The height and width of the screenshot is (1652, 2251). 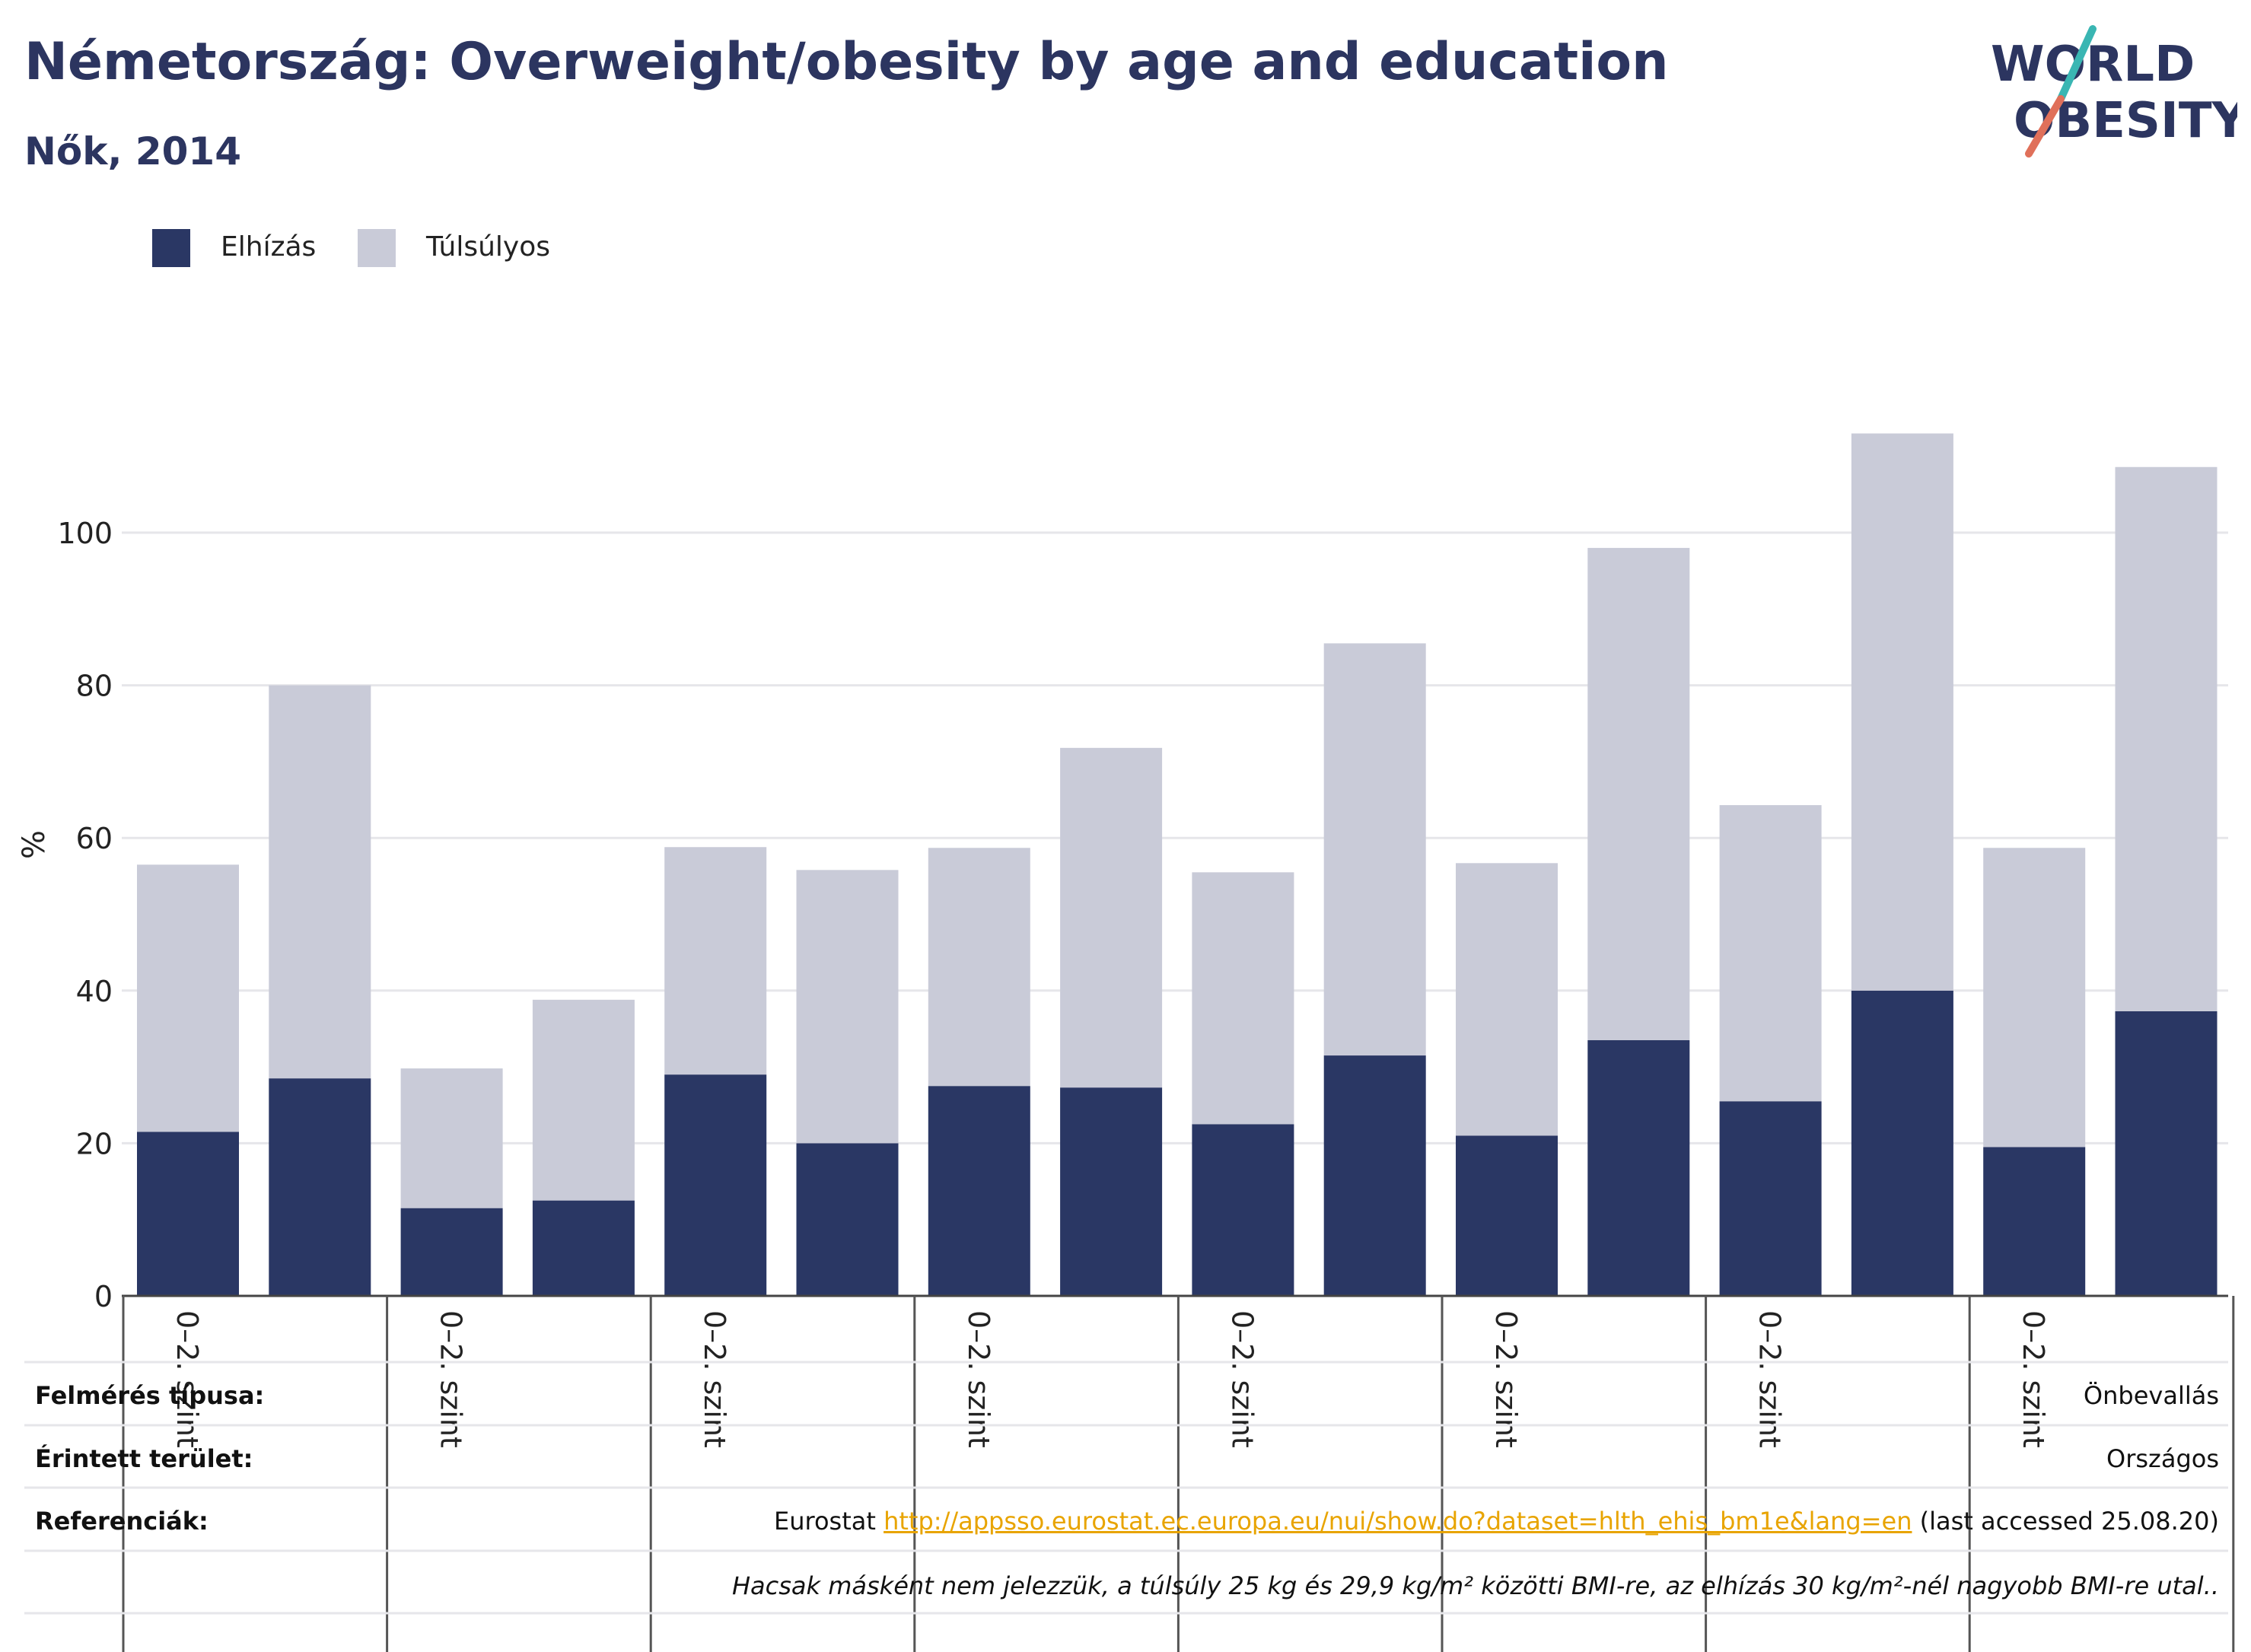 What do you see at coordinates (2033, 1379) in the screenshot?
I see `x-group-label-8: 0–2. szint` at bounding box center [2033, 1379].